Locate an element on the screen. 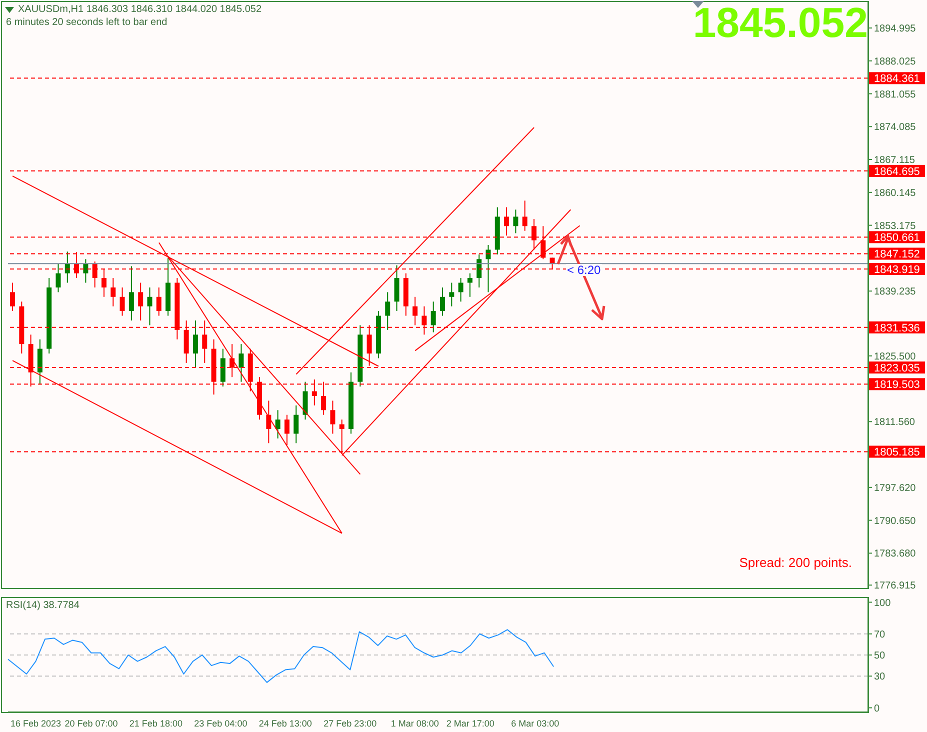  annotation: Spread: 200 points. is located at coordinates (795, 562).